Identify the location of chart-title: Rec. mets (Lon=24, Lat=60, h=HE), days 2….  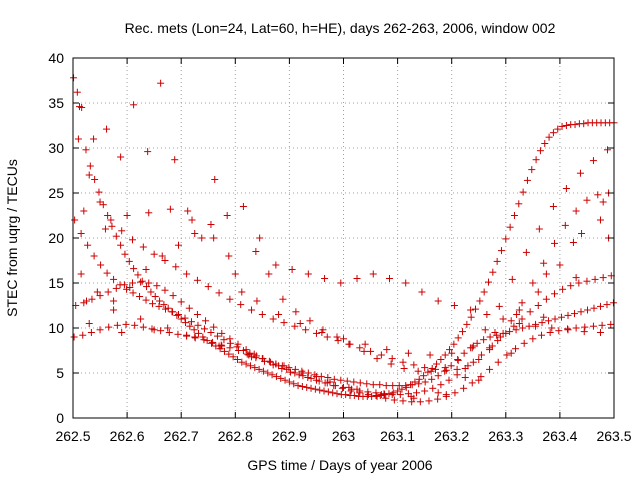
(340, 28).